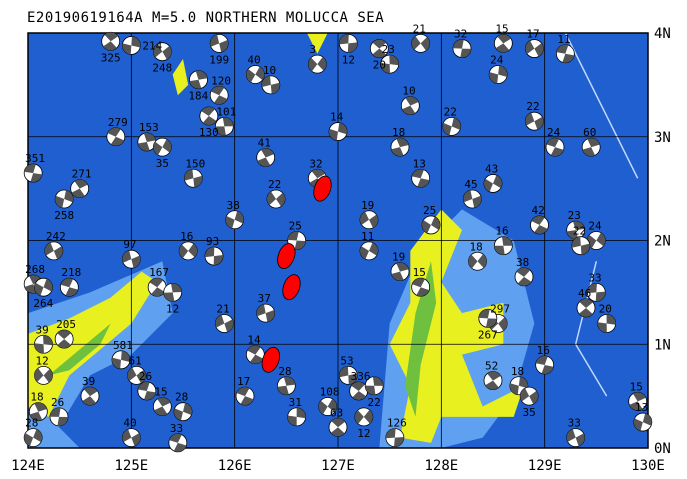 The image size is (687, 479). Describe the element at coordinates (149, 127) in the screenshot. I see `depth-label: 153` at that location.